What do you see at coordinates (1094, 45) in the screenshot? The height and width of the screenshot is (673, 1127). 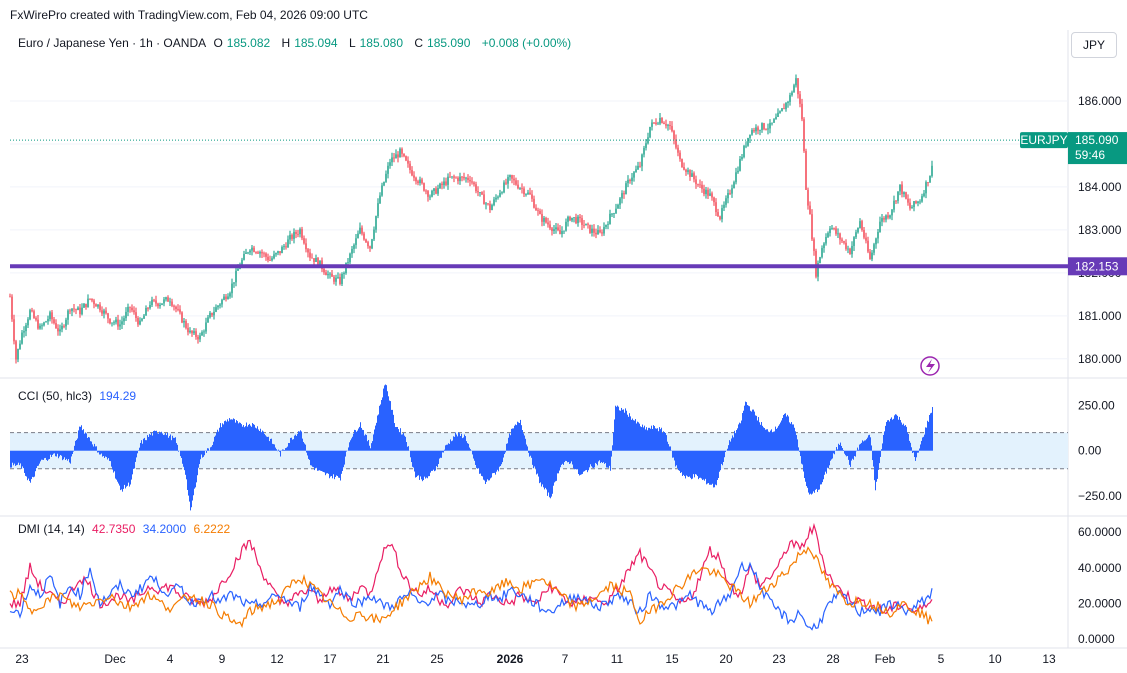 I see `currency-button: JPY` at bounding box center [1094, 45].